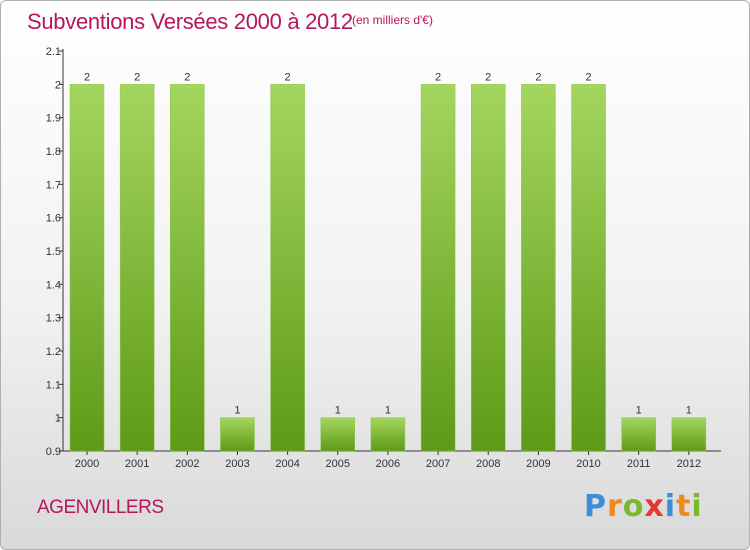 Image resolution: width=750 pixels, height=550 pixels. What do you see at coordinates (53, 219) in the screenshot?
I see `y-tick-label: 1.6` at bounding box center [53, 219].